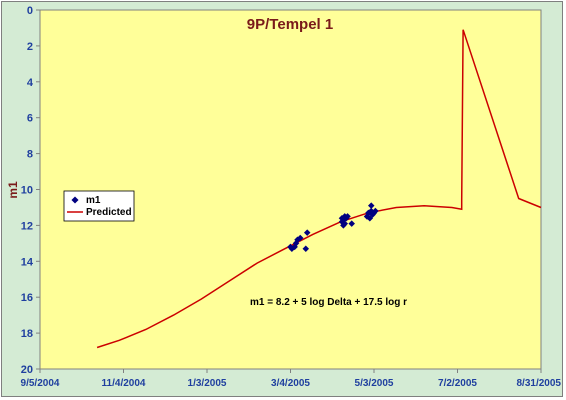 The width and height of the screenshot is (566, 400). I want to click on legend-m1-marker, so click(75, 200).